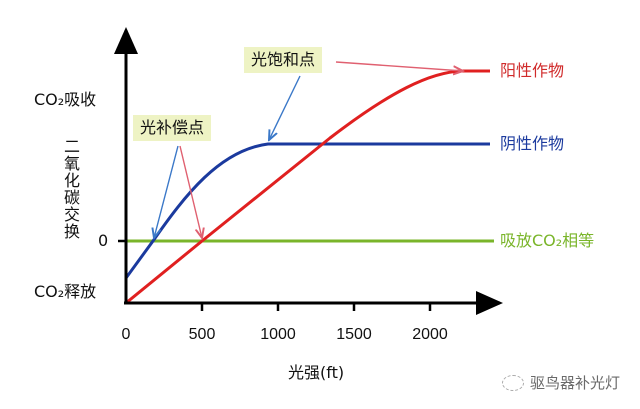 The width and height of the screenshot is (640, 409). I want to click on x-axis-title: 光强(ft), so click(316, 372).